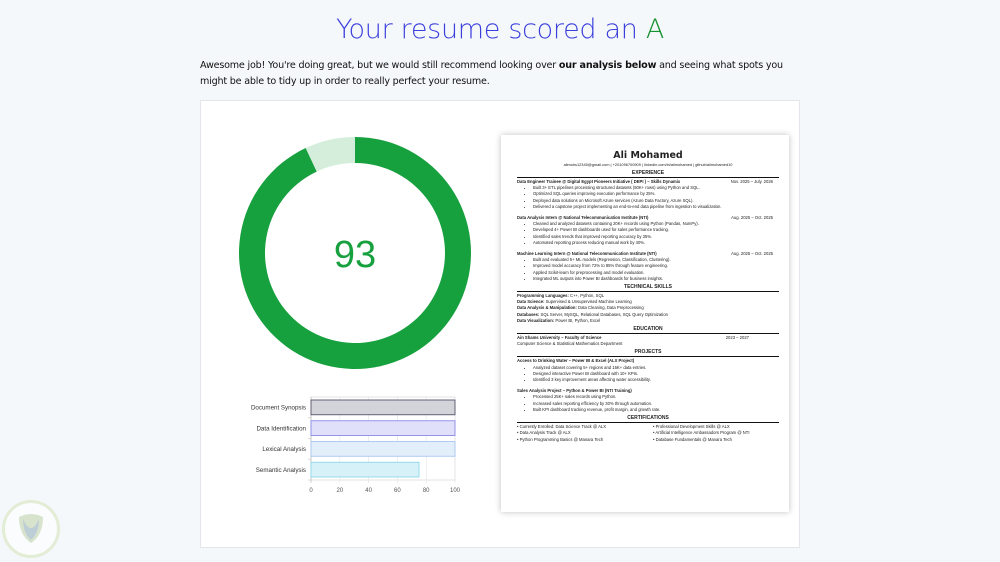  I want to click on score-donut: 93, so click(354, 253).